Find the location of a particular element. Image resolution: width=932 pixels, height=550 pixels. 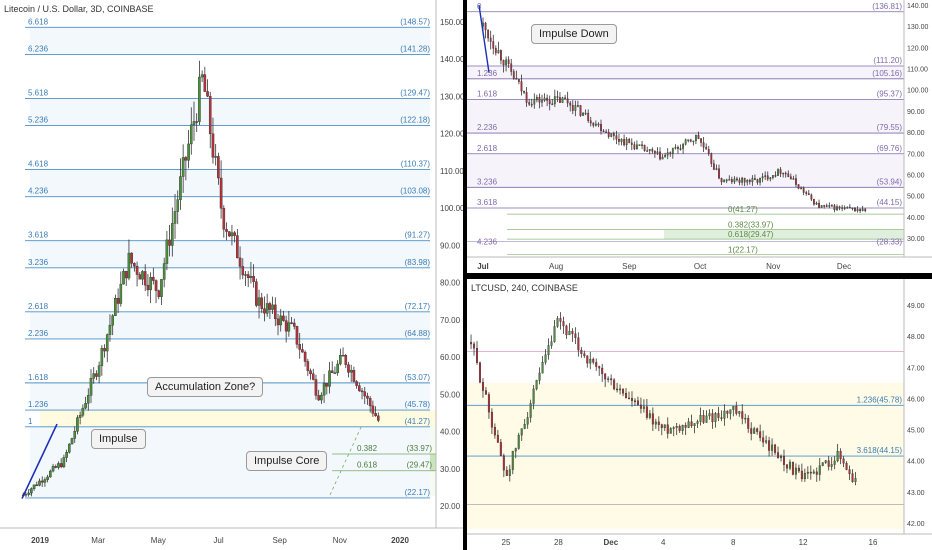

price-tick-label: 60.00 is located at coordinates (450, 357).